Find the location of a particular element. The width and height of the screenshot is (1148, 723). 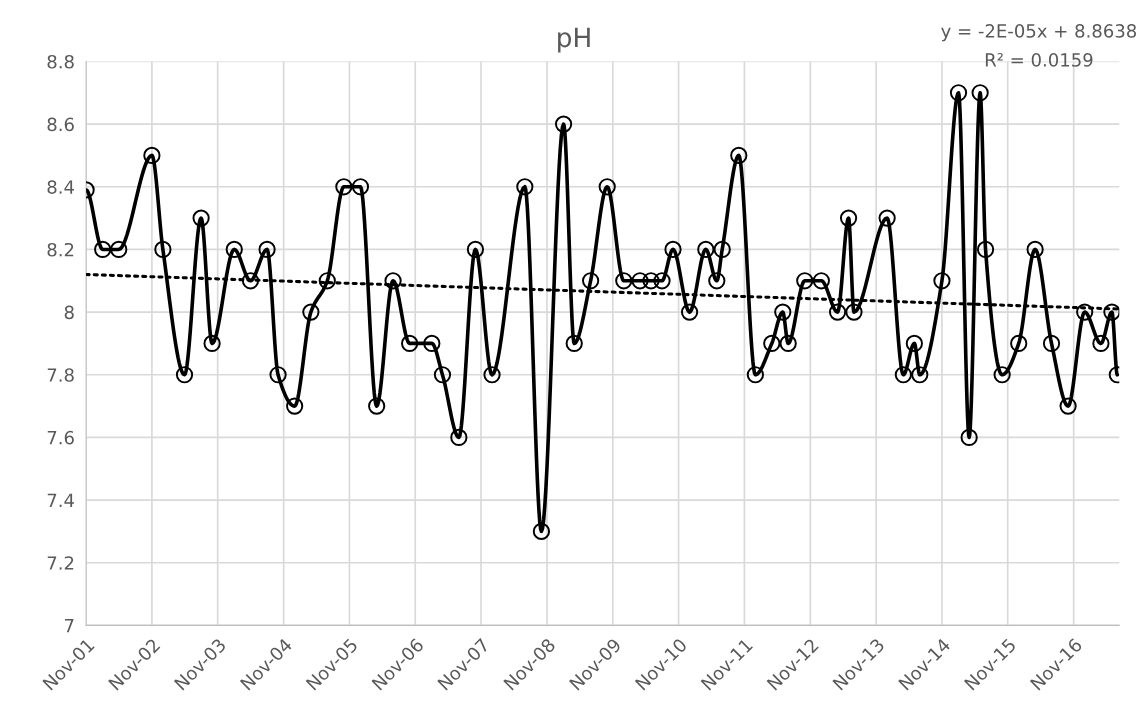

y-tick-label: 7.2 is located at coordinates (60, 563).